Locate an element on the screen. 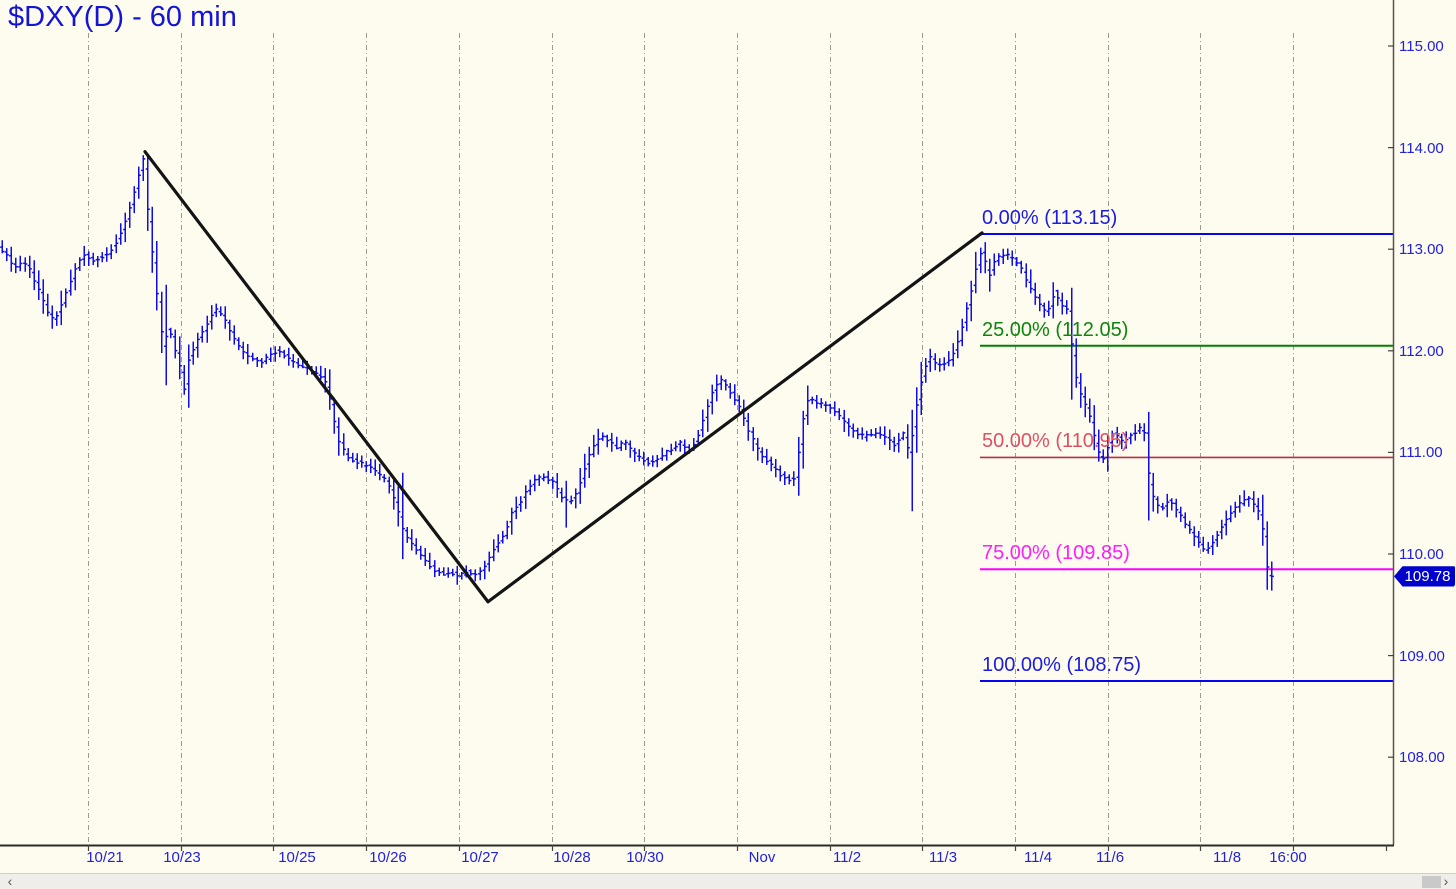 This screenshot has width=1456, height=889. time-axis-label: 10/30 is located at coordinates (645, 857).